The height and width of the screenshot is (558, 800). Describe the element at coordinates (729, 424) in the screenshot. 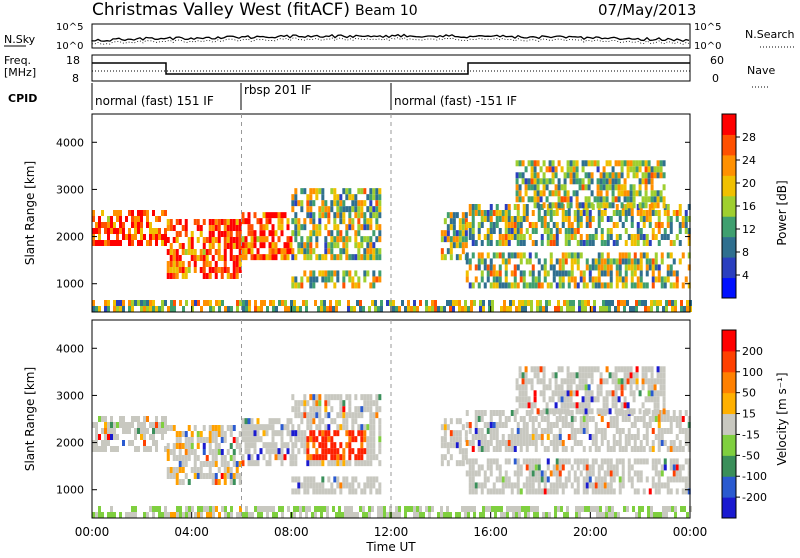

I see `colorbar-swatch` at that location.